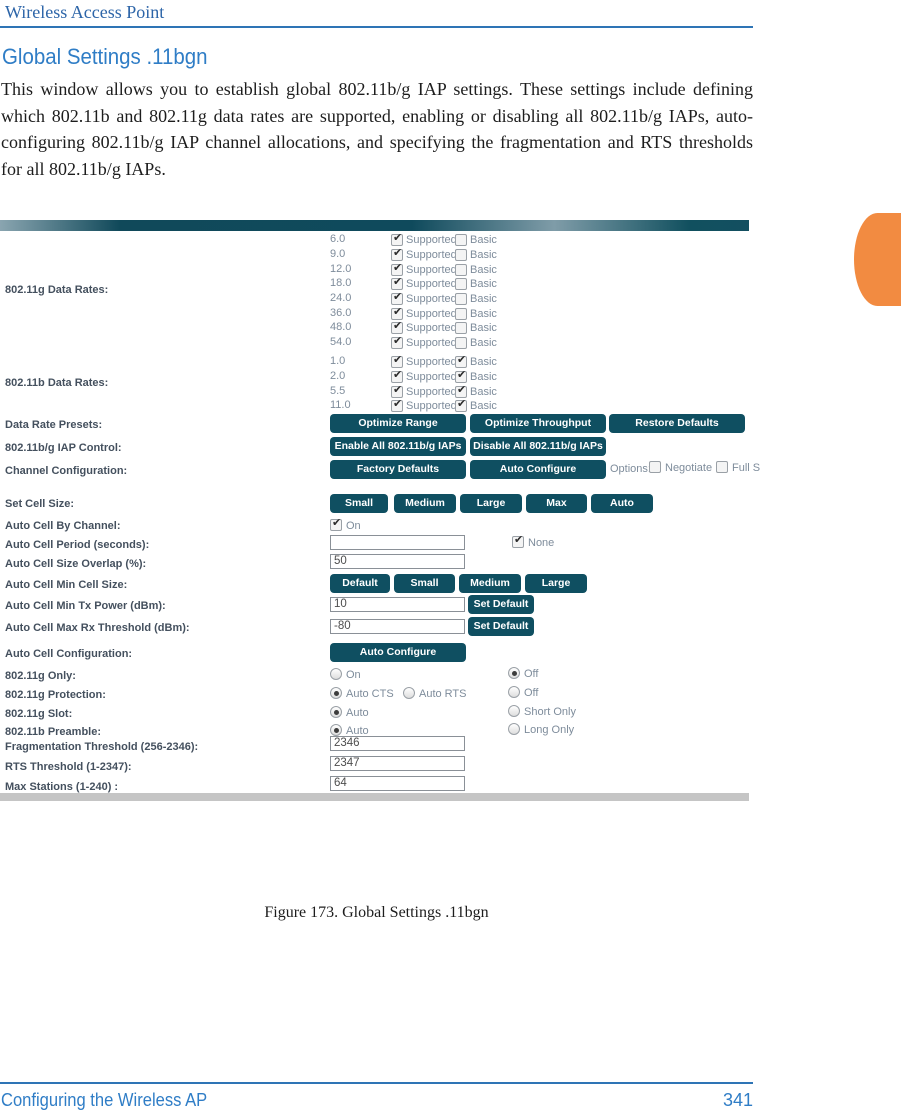 The width and height of the screenshot is (901, 1114). What do you see at coordinates (54, 425) in the screenshot?
I see `label-data-rate-presets: Data Rate Presets:` at bounding box center [54, 425].